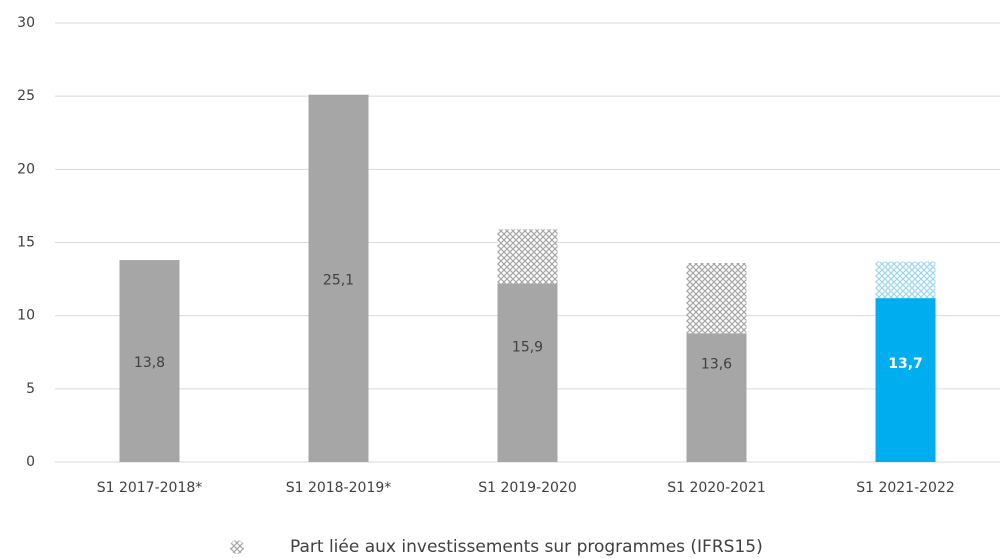 The height and width of the screenshot is (558, 1002). What do you see at coordinates (26, 96) in the screenshot?
I see `y-tick-label: 25` at bounding box center [26, 96].